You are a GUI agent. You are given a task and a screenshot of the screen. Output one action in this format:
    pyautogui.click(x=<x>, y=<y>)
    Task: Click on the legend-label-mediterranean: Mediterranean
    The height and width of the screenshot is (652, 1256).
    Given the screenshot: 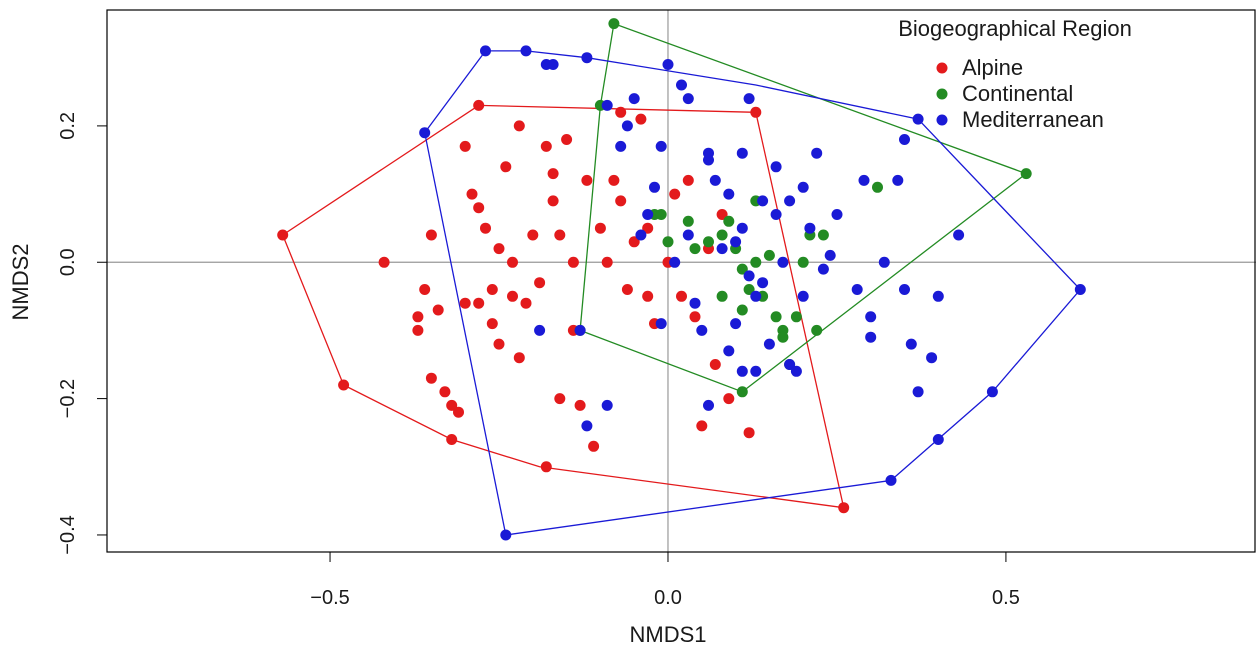 What is the action you would take?
    pyautogui.click(x=1033, y=119)
    